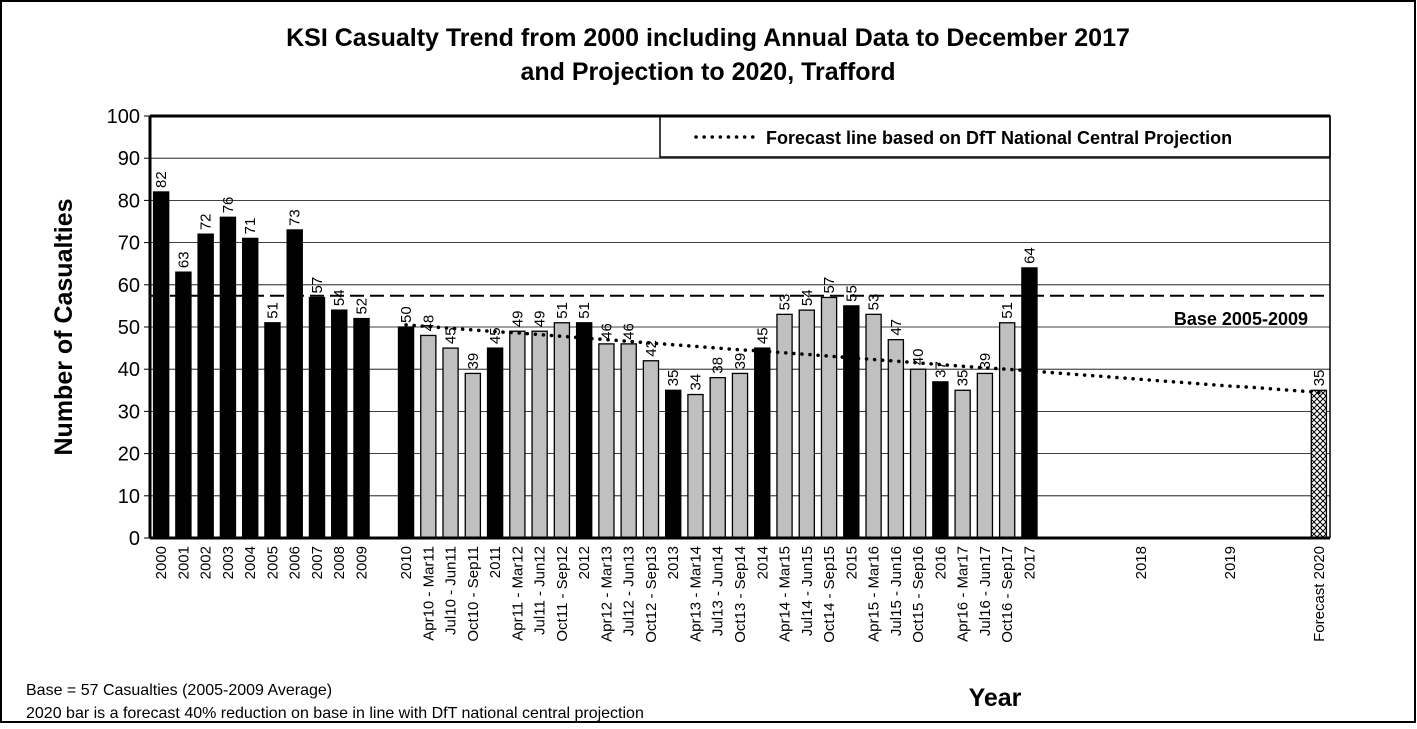 Image resolution: width=1417 pixels, height=729 pixels. Describe the element at coordinates (183, 259) in the screenshot. I see `value-label: 63` at that location.